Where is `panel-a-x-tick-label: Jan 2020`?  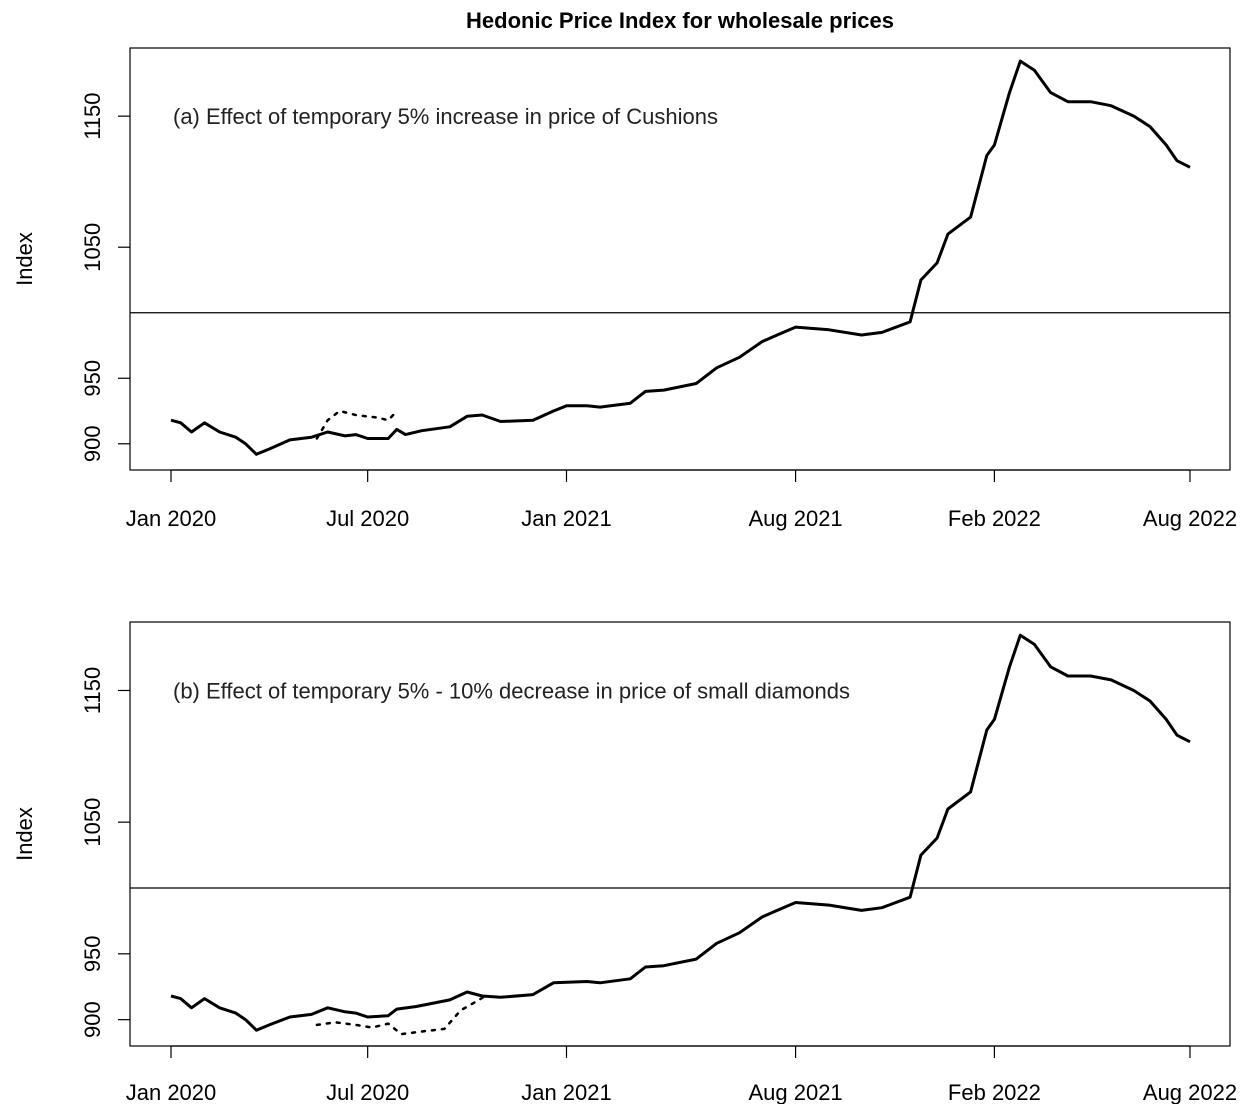 panel-a-x-tick-label: Jan 2020 is located at coordinates (171, 518).